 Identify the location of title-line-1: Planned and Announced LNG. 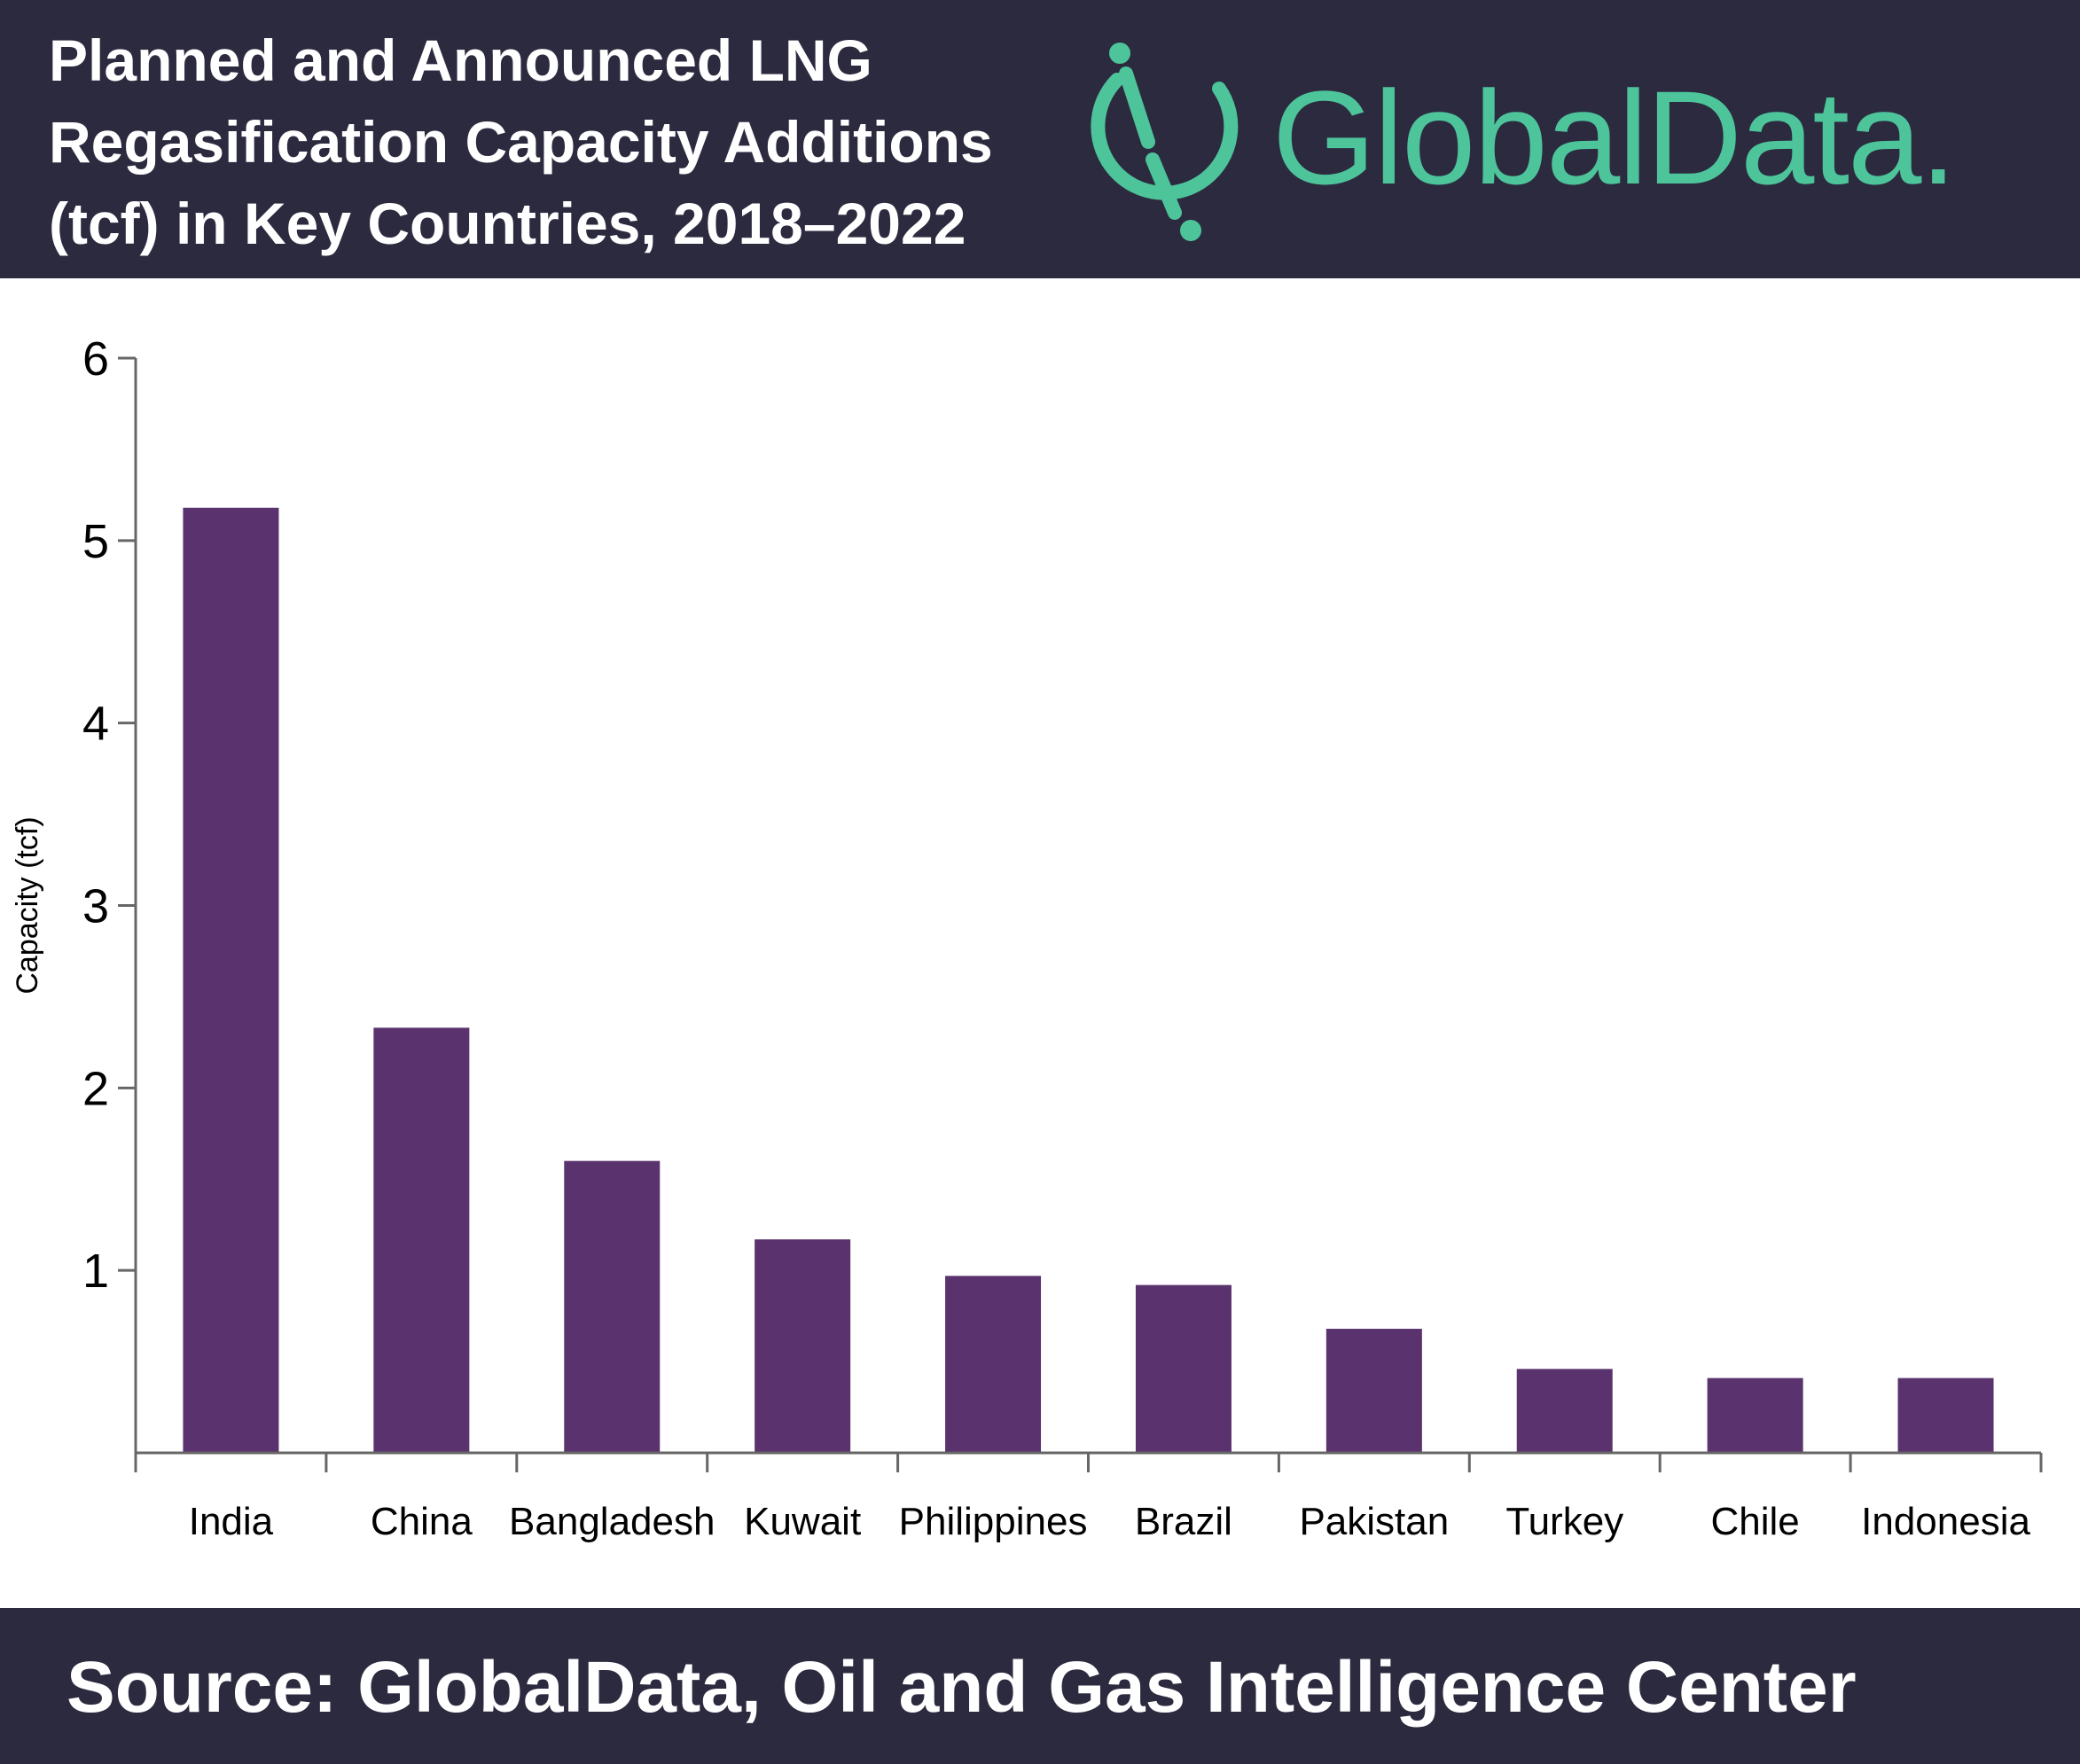
(460, 60).